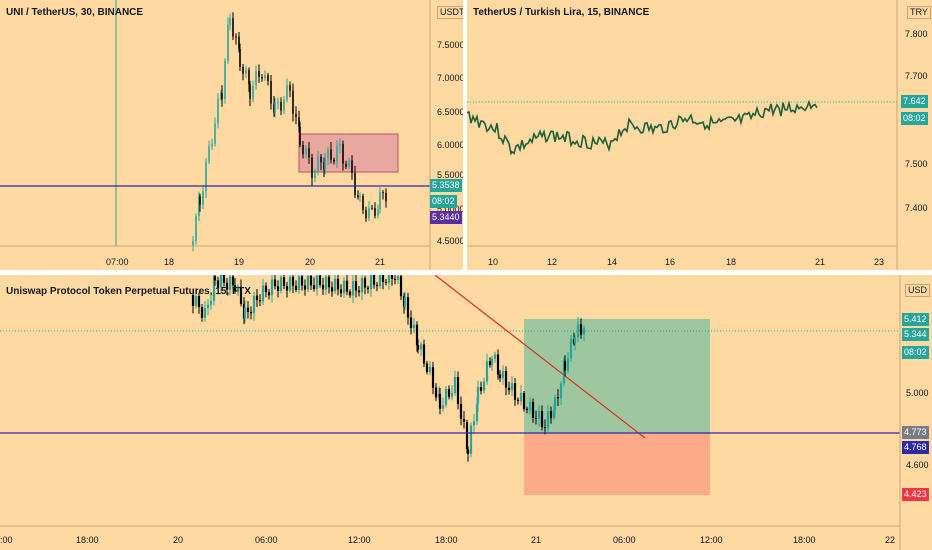 This screenshot has height=550, width=932. What do you see at coordinates (820, 262) in the screenshot?
I see `try-x-label: 21` at bounding box center [820, 262].